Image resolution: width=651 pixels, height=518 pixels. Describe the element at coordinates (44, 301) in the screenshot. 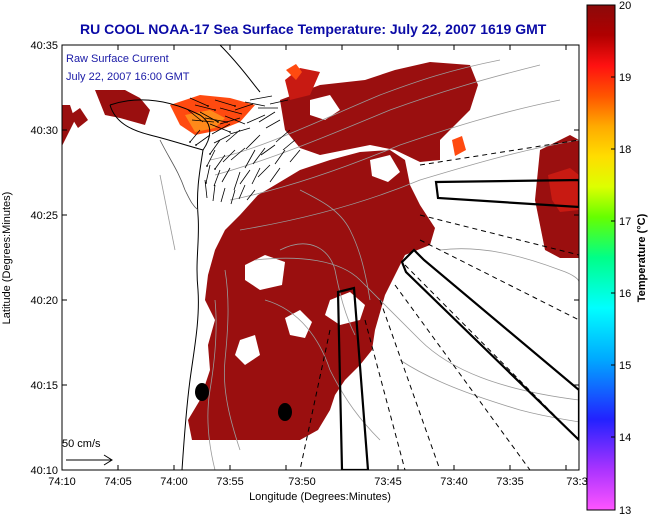

I see `y-tick-label: 40:20` at that location.